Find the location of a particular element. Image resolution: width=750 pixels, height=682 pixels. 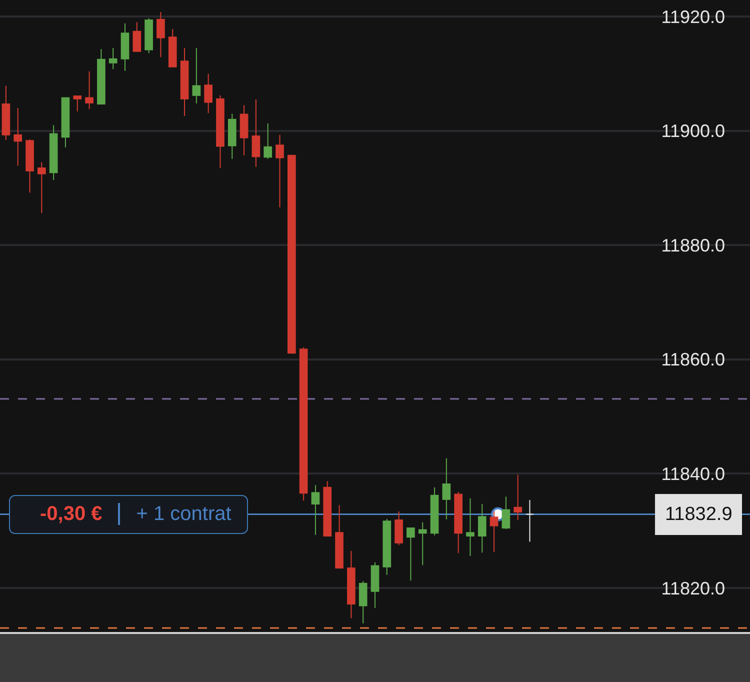

y-tick-label: 11920.0 is located at coordinates (693, 16).